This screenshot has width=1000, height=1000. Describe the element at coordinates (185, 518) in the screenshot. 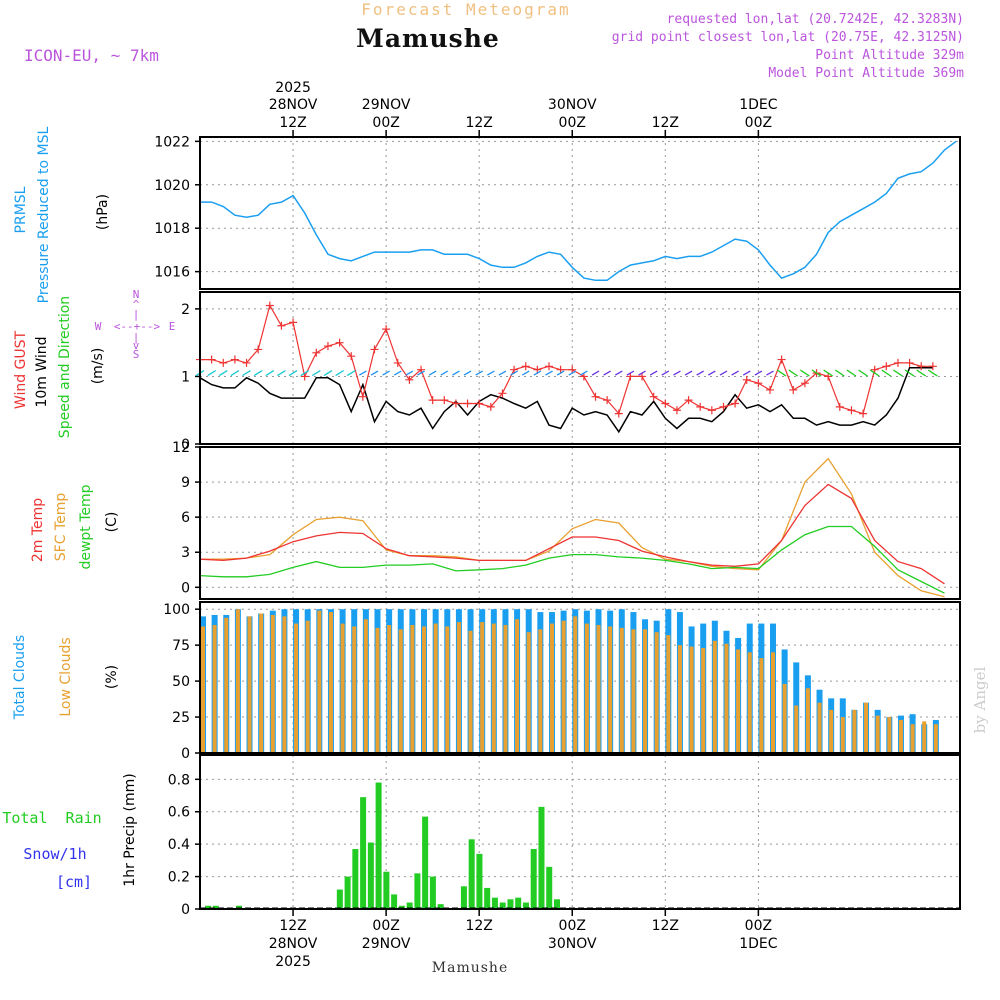

I see `ytick-label: 6` at that location.